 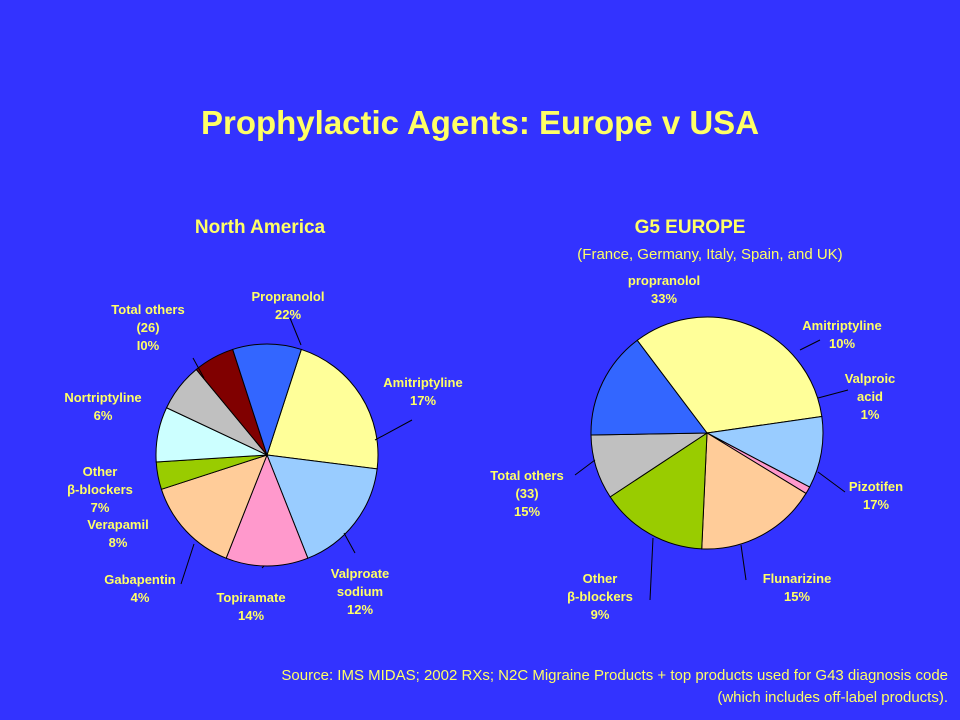 I want to click on slide-title: Prophylactic Agents: Europe v USA, so click(x=480, y=122).